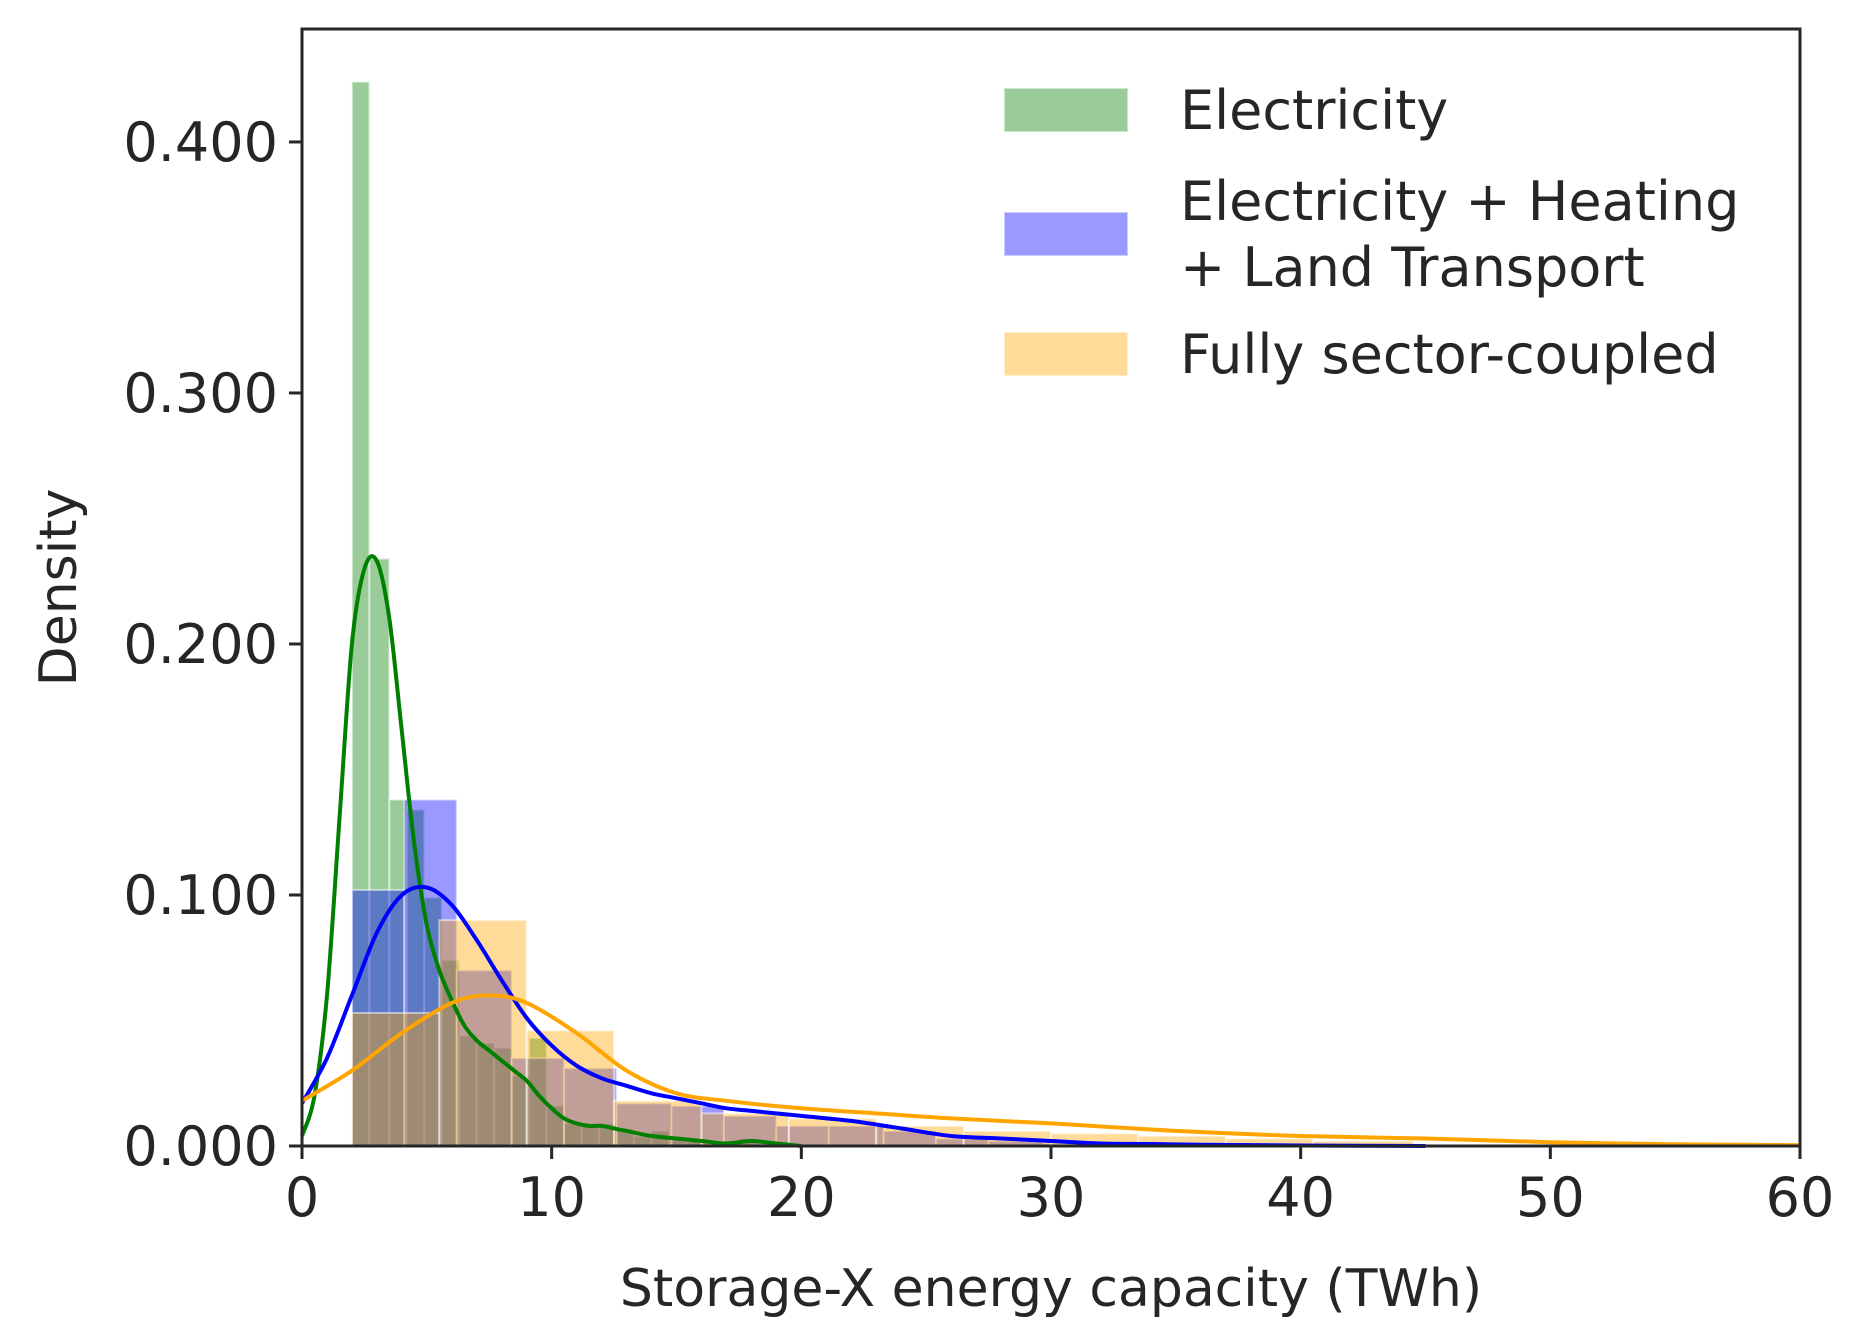 Image resolution: width=1852 pixels, height=1340 pixels. I want to click on x-tick-label: 10, so click(551, 1197).